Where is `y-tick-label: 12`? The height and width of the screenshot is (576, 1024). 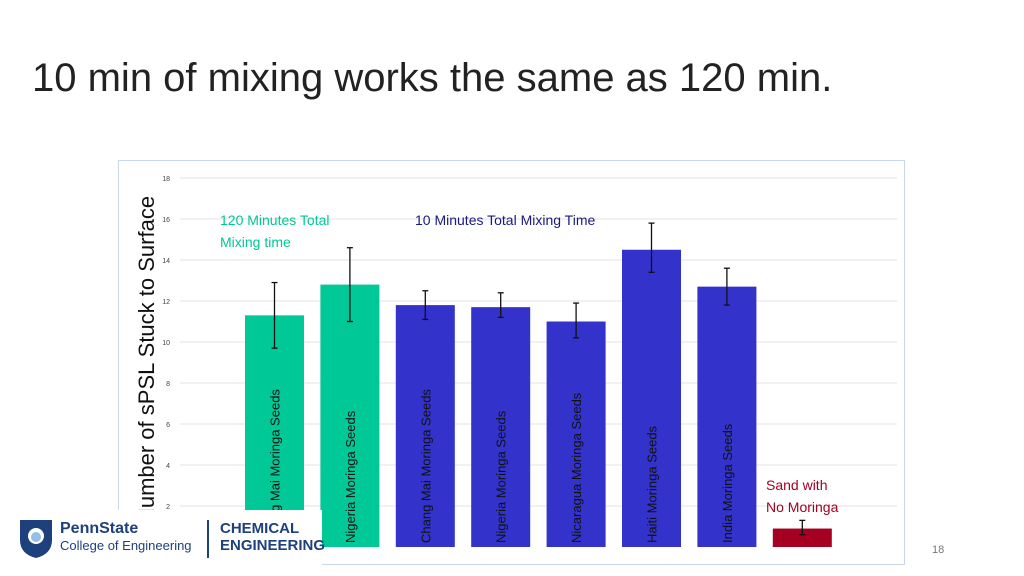 y-tick-label: 12 is located at coordinates (166, 302).